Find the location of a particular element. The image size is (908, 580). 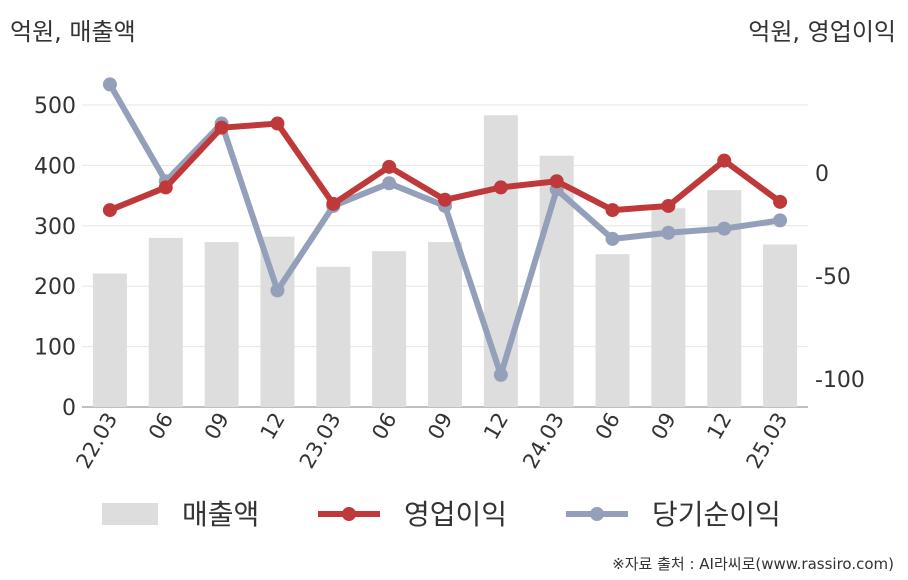

x-axis-ticks: 22.03 06 09 12 23.03 06 09 12 24.03 06 09 12 25.03 is located at coordinates (431, 441).